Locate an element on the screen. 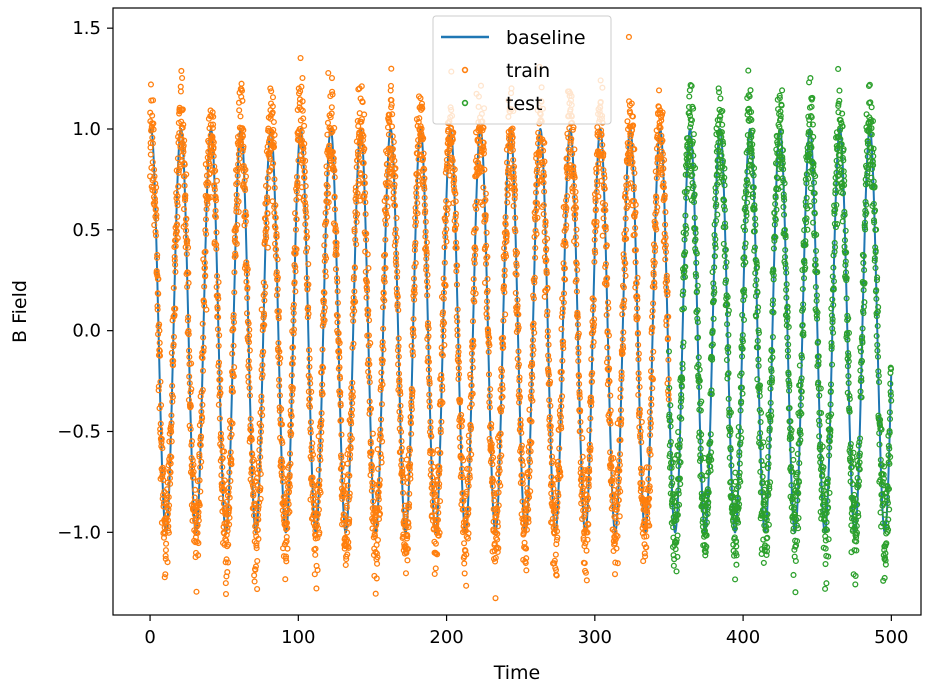  test-point is located at coordinates (810, 188).